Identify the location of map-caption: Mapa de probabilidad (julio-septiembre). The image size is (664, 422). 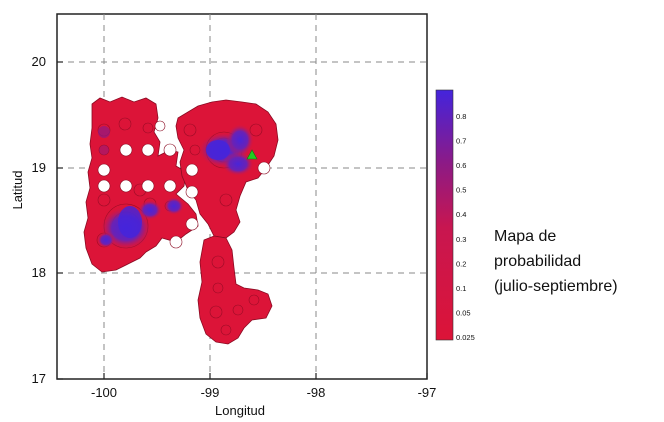
(579, 261).